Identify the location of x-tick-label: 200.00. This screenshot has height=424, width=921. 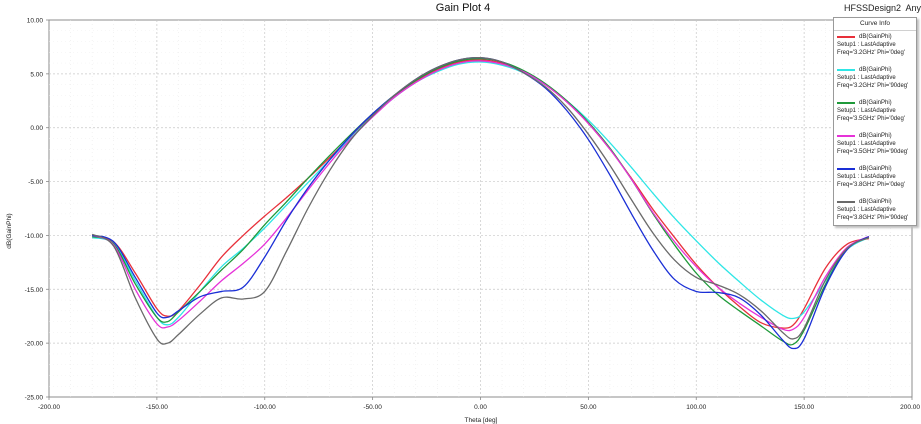
(910, 407).